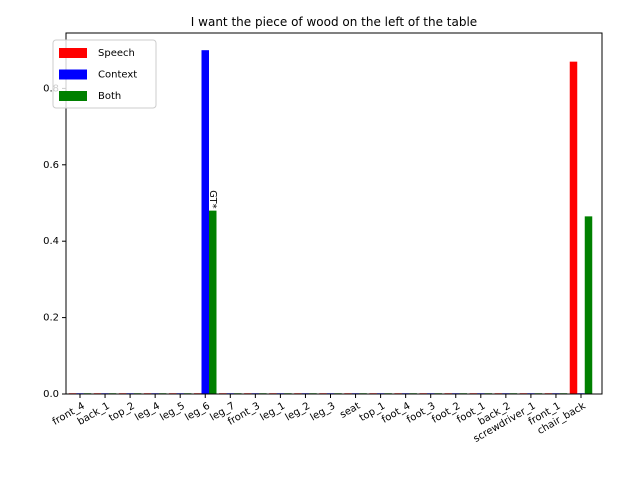 Image resolution: width=640 pixels, height=480 pixels. What do you see at coordinates (51, 165) in the screenshot?
I see `y-tick-label-3: 0.6` at bounding box center [51, 165].